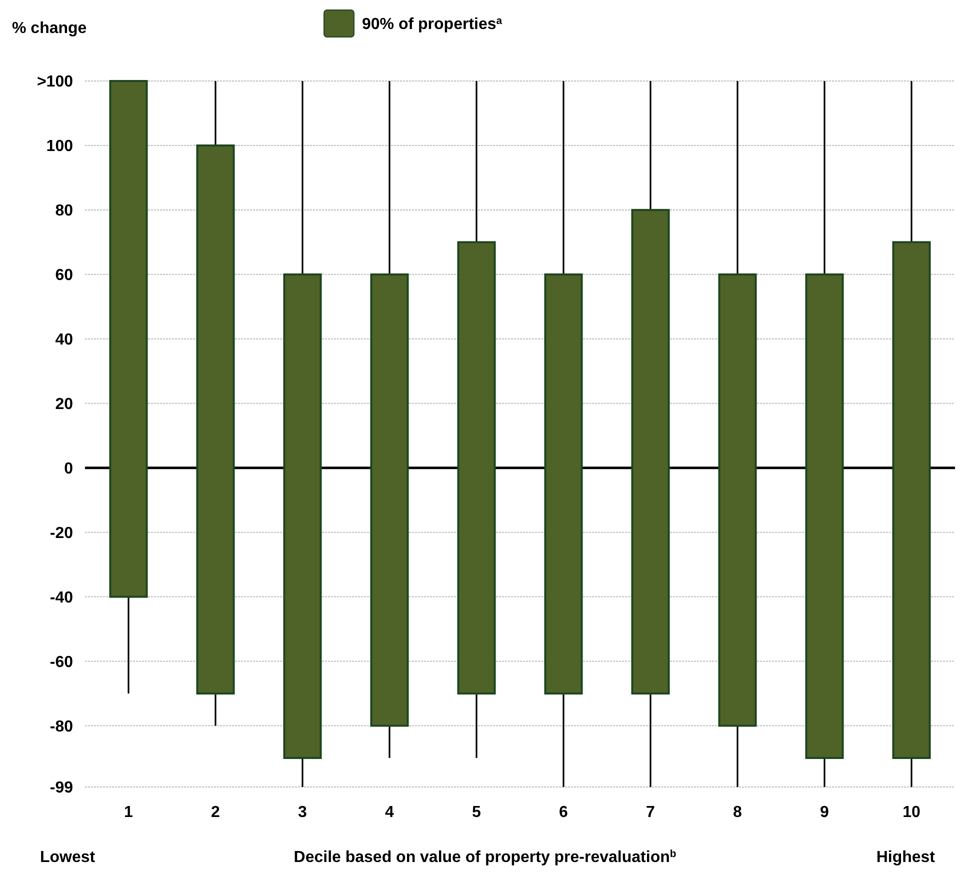  Describe the element at coordinates (64, 211) in the screenshot. I see `y-tick-label: 80` at that location.